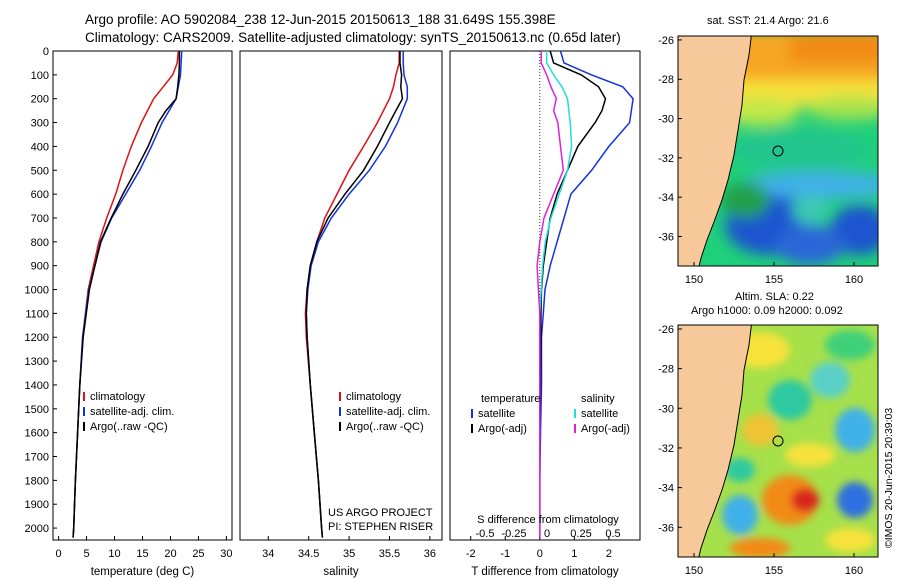  What do you see at coordinates (308, 554) in the screenshot?
I see `x-tick-label: 34.5` at bounding box center [308, 554].